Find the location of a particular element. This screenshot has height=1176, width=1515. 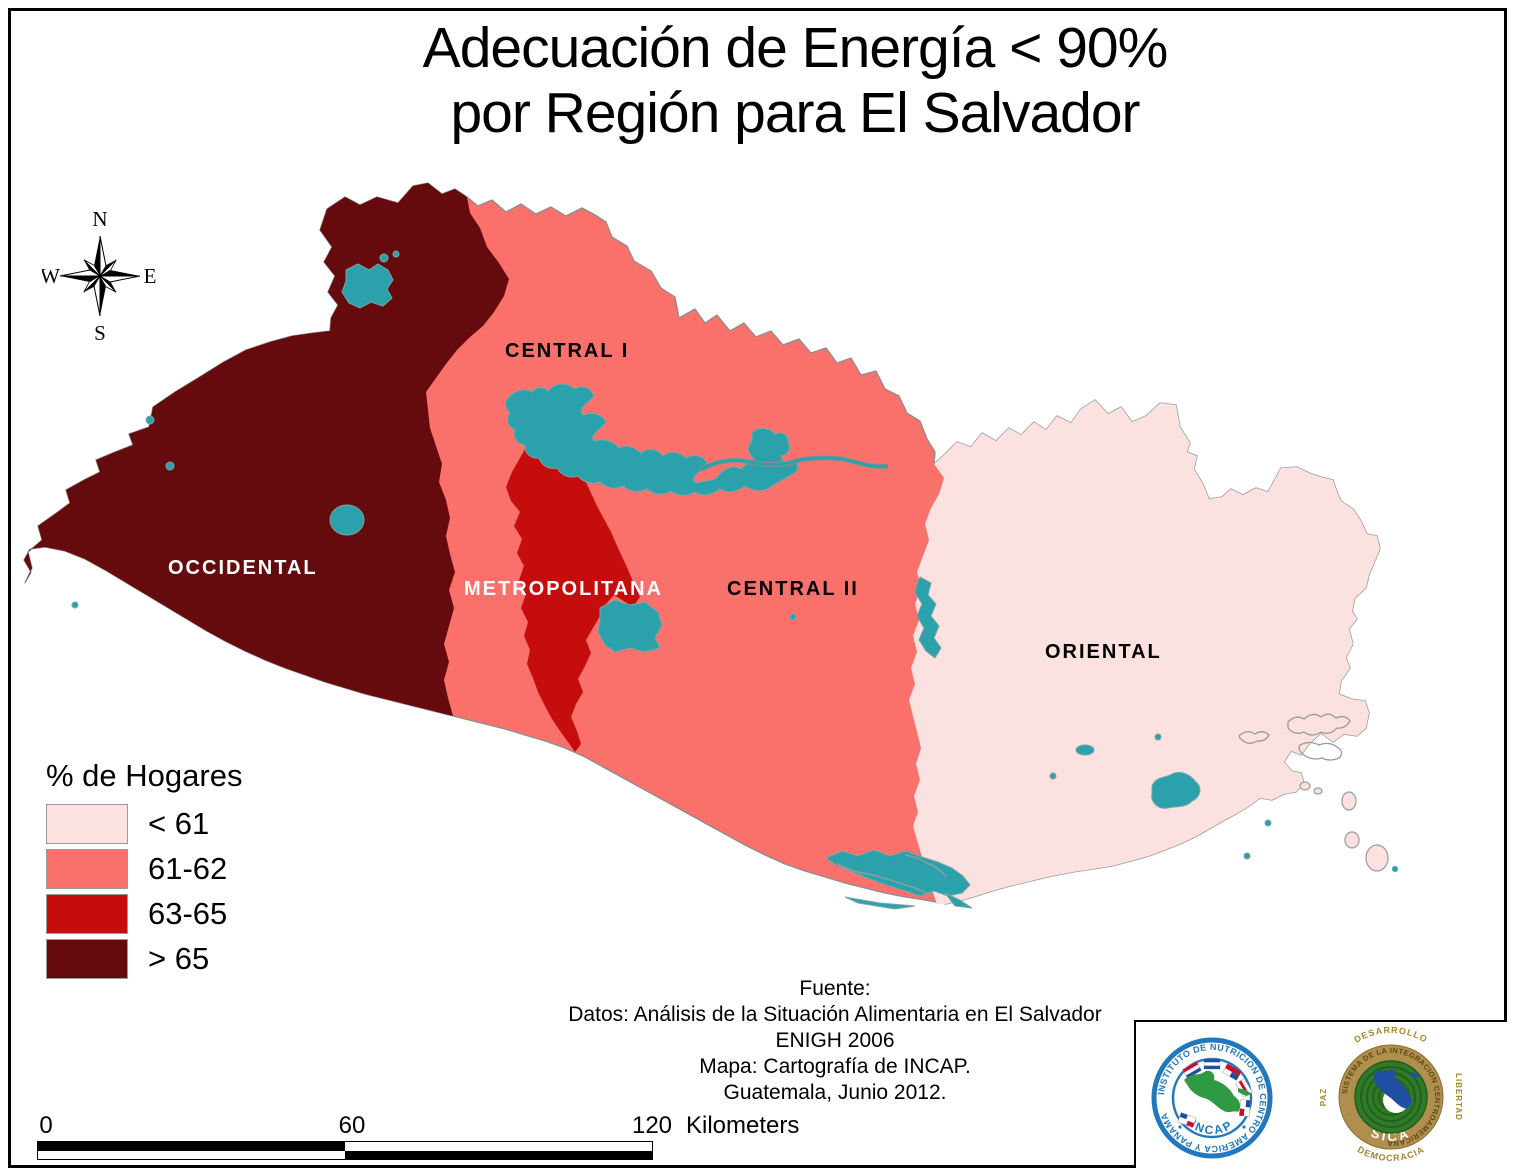

scalebar-tick-0: 0 is located at coordinates (46, 1125).